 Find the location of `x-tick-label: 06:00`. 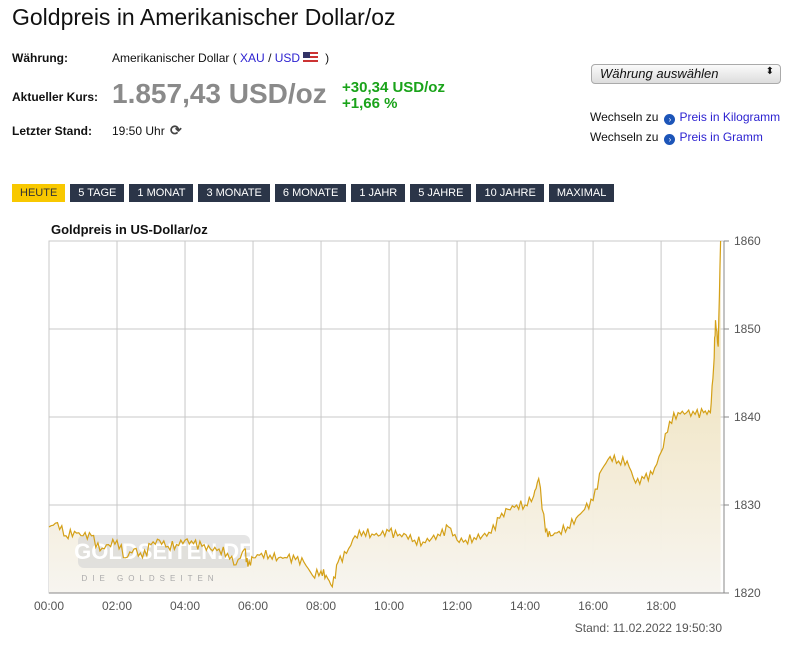

x-tick-label: 06:00 is located at coordinates (253, 606).